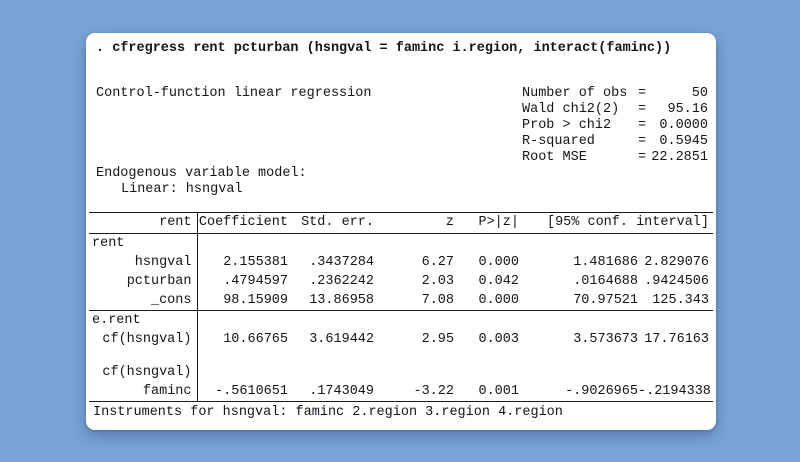  Describe the element at coordinates (401, 243) in the screenshot. I see `table-row: rent` at that location.